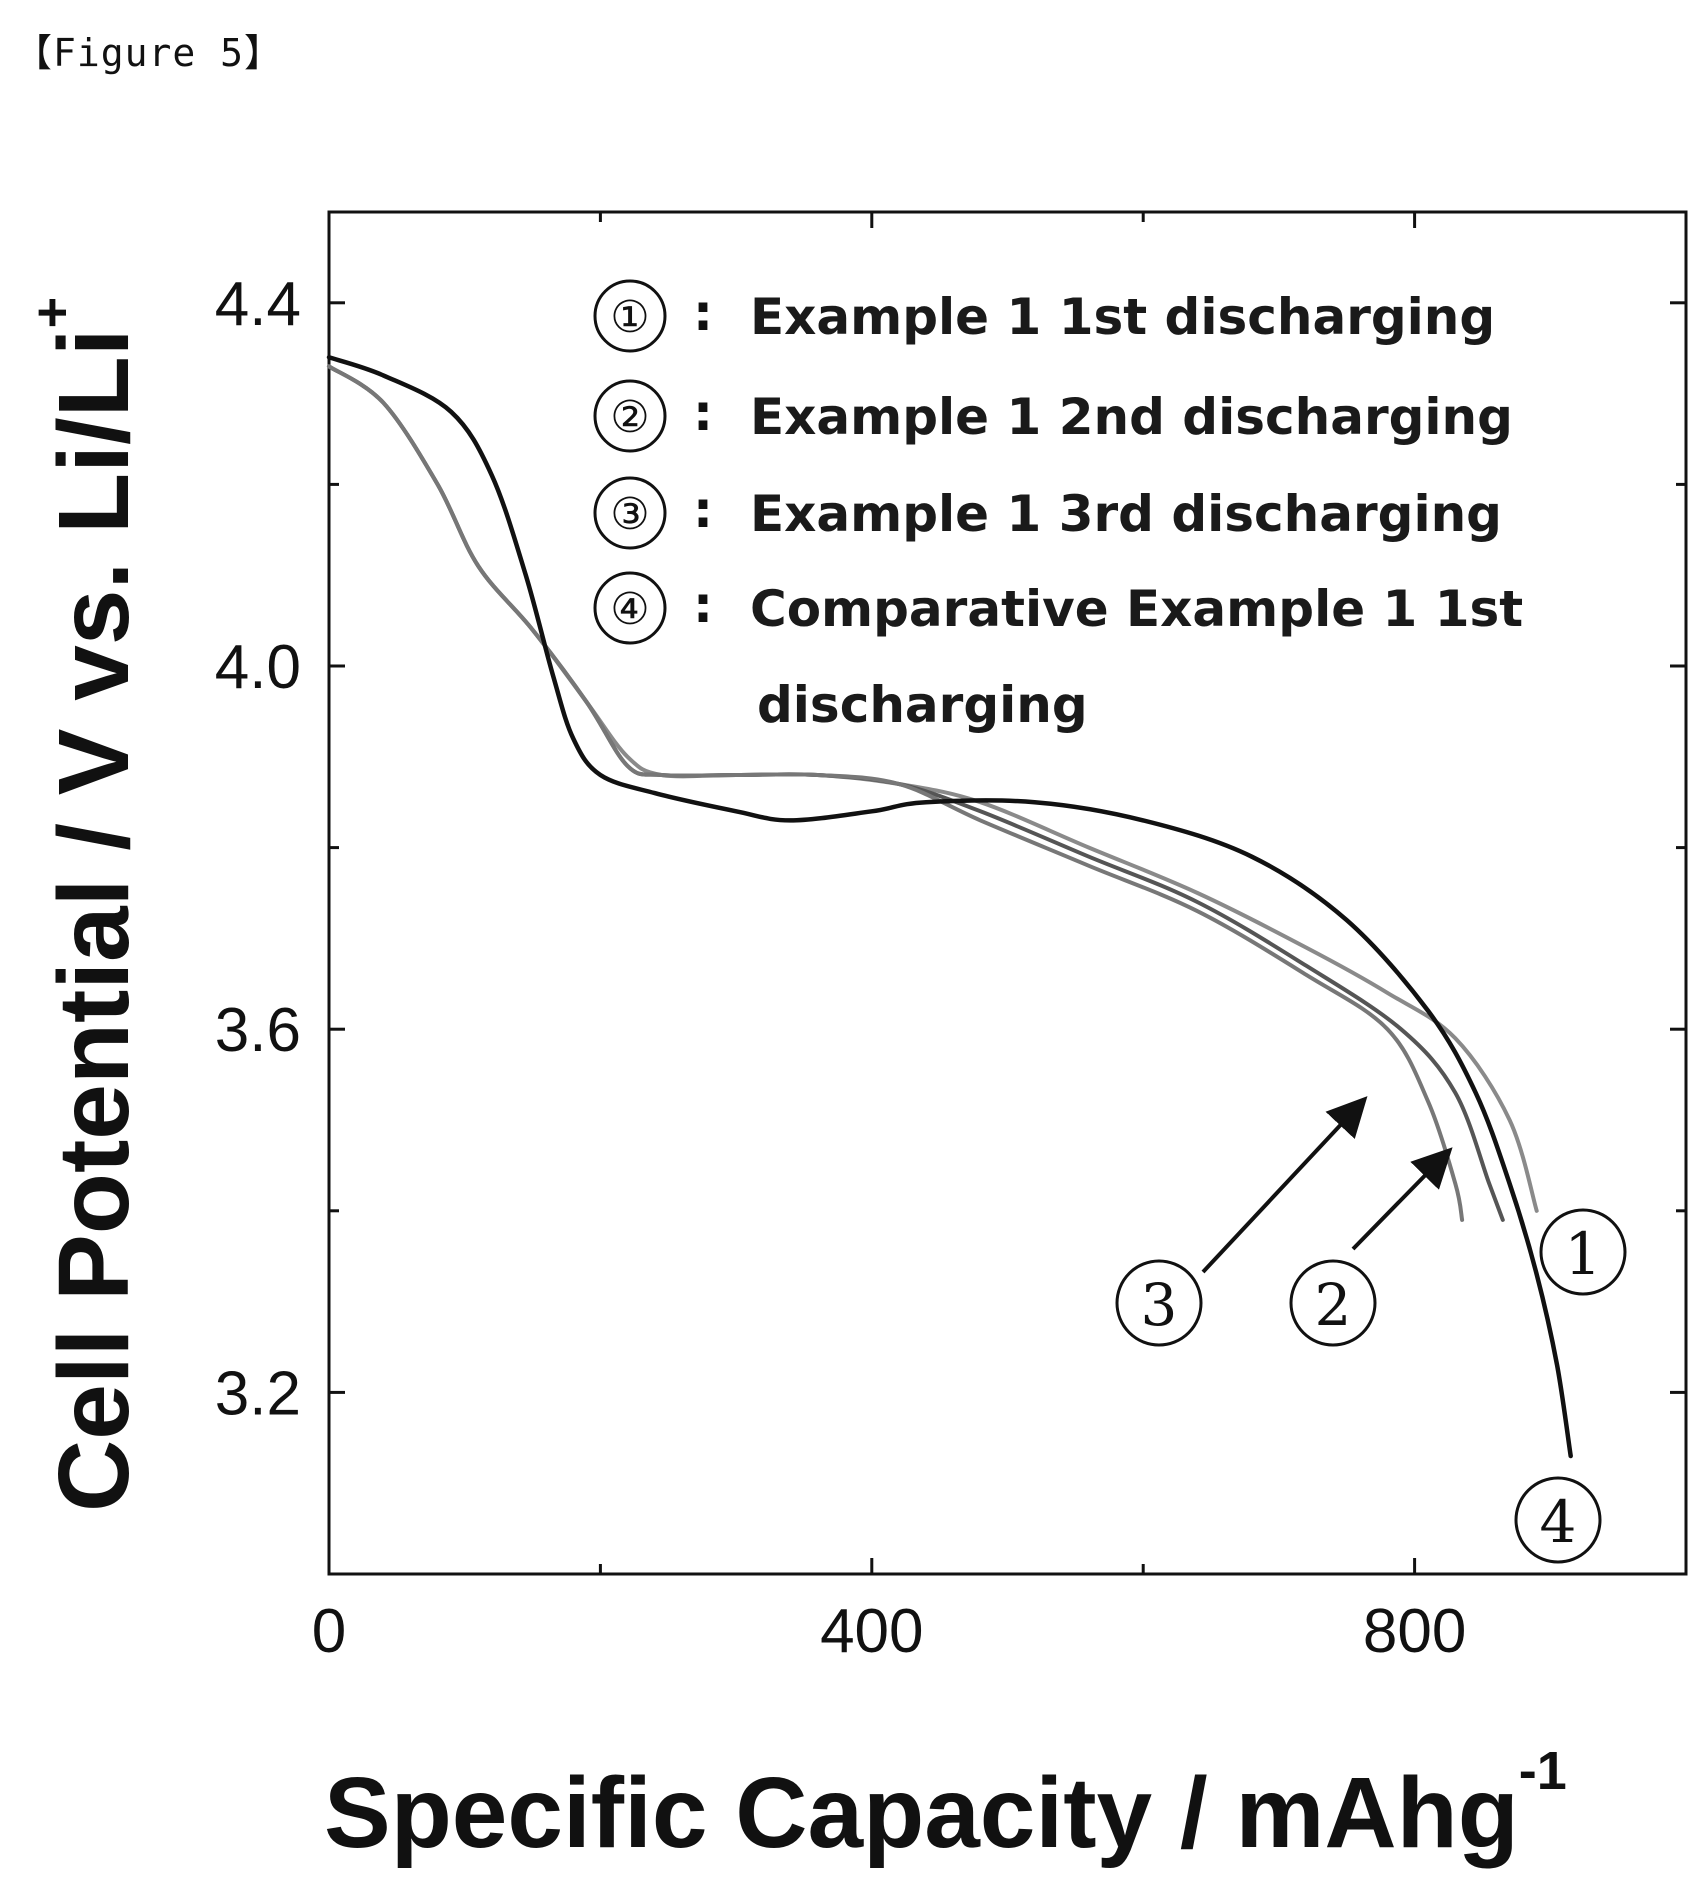 The image size is (1706, 1883). What do you see at coordinates (149, 53) in the screenshot?
I see `figure-label: 【Figure 5】` at bounding box center [149, 53].